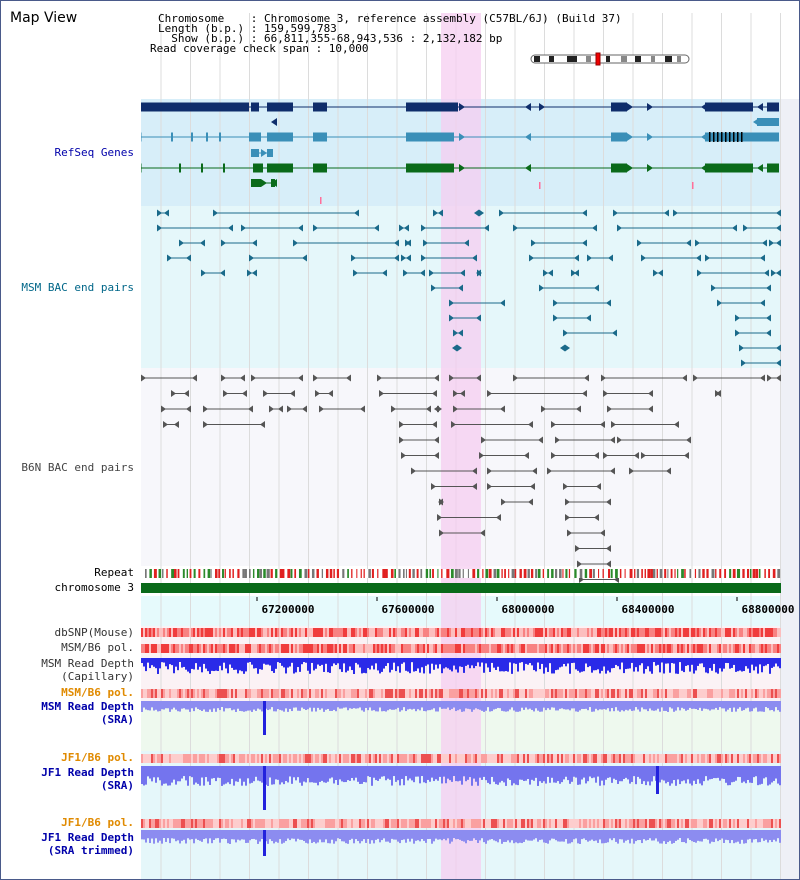  I want to click on refseq-genes-label: RefSeq Genes, so click(94, 152).